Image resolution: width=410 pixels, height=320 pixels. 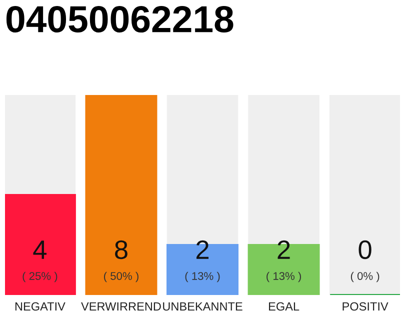 I want to click on x-tick-label: UNBEKANNTE, so click(x=202, y=306).